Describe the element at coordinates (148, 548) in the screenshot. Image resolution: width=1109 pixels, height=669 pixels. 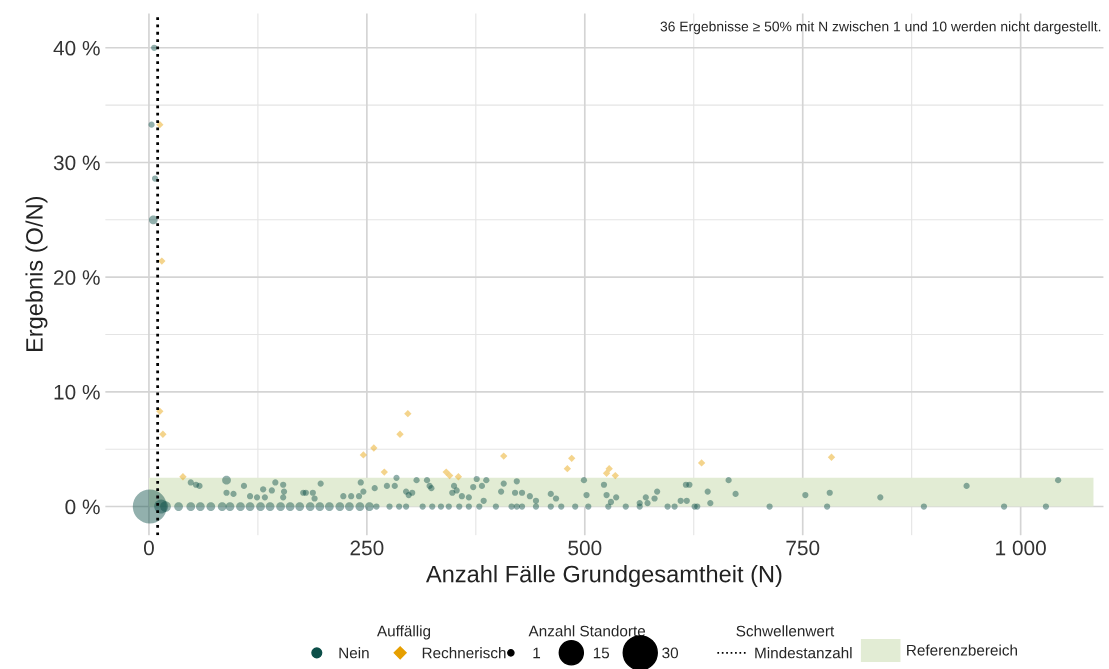
I see `x-tick-label: 0` at that location.